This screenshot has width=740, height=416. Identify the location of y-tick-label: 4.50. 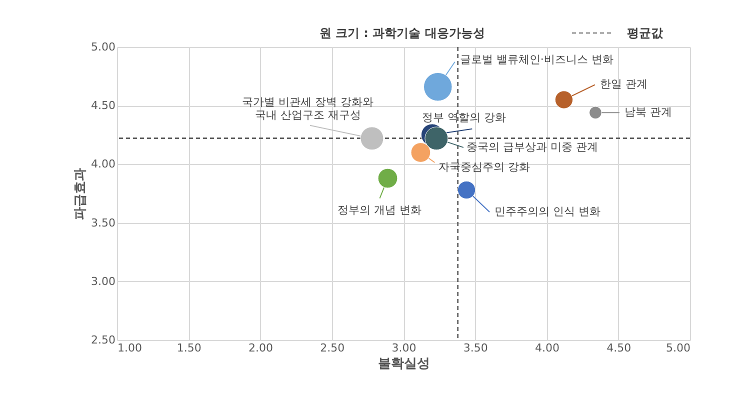
(103, 105).